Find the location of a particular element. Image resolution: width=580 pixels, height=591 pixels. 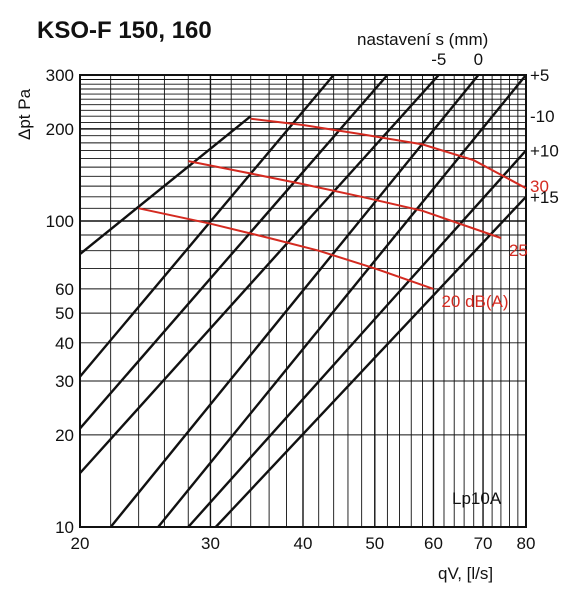

noise-curve-label: 30 is located at coordinates (539, 186).